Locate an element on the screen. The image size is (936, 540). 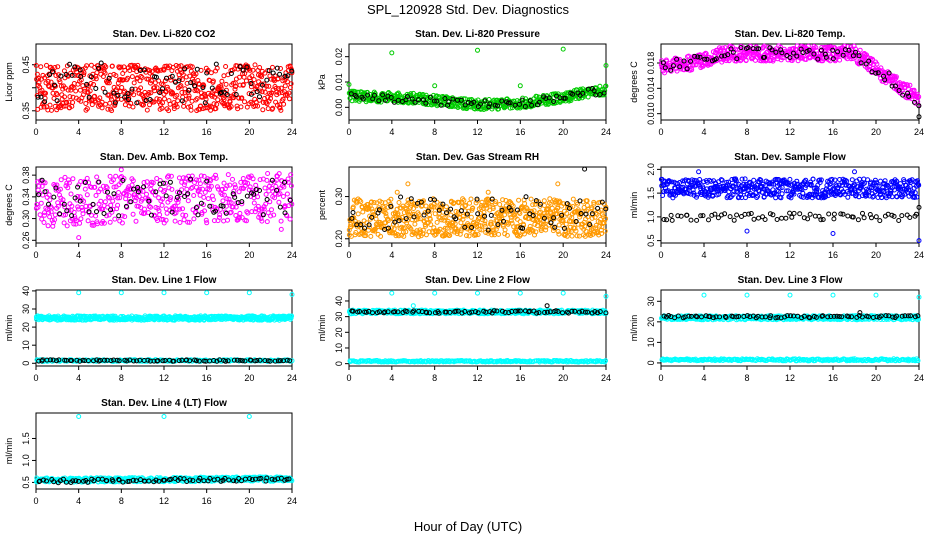
x-tick-label: 12 is located at coordinates (164, 255).